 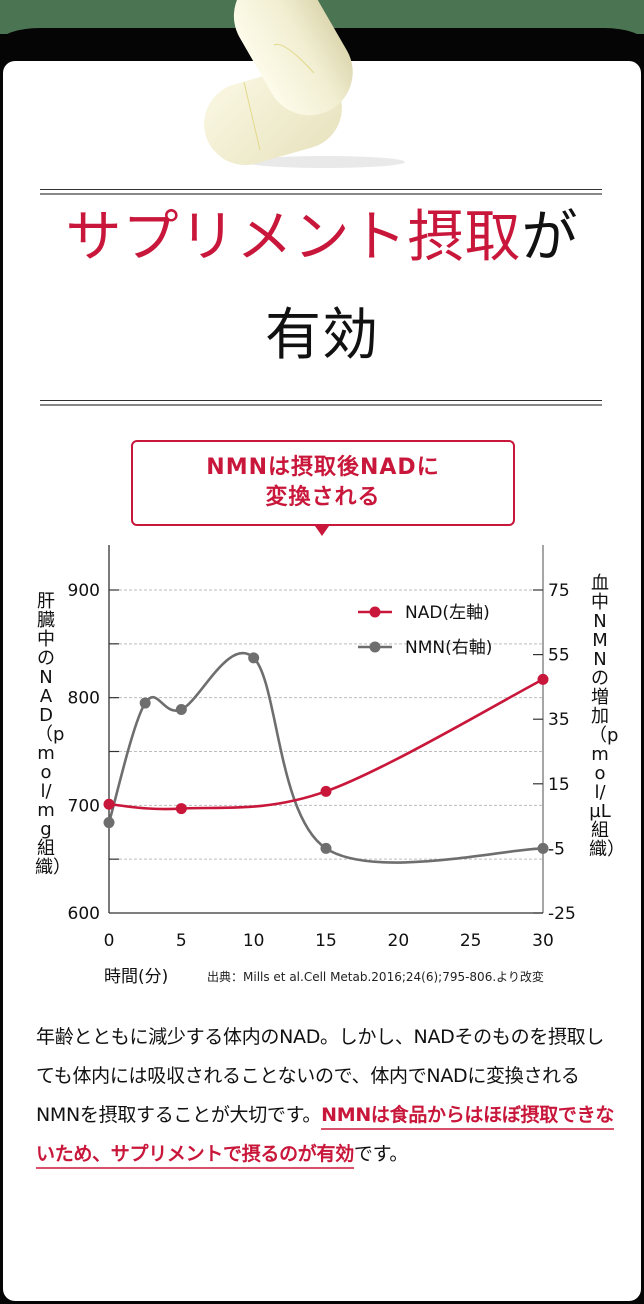 What do you see at coordinates (381, 1154) in the screenshot?
I see `body-text-tail: です。` at bounding box center [381, 1154].